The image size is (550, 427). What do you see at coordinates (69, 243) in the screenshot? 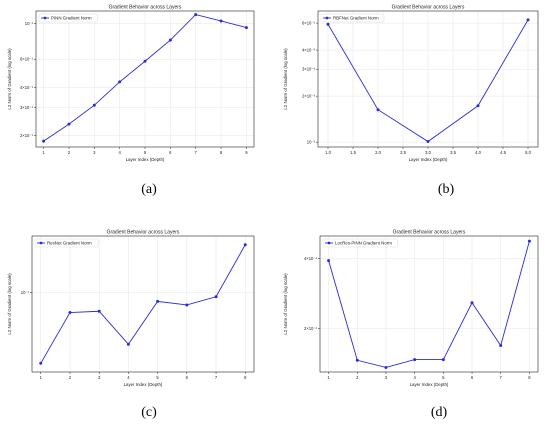
I see `legend-label: ResNet Gradient Norm` at bounding box center [69, 243].